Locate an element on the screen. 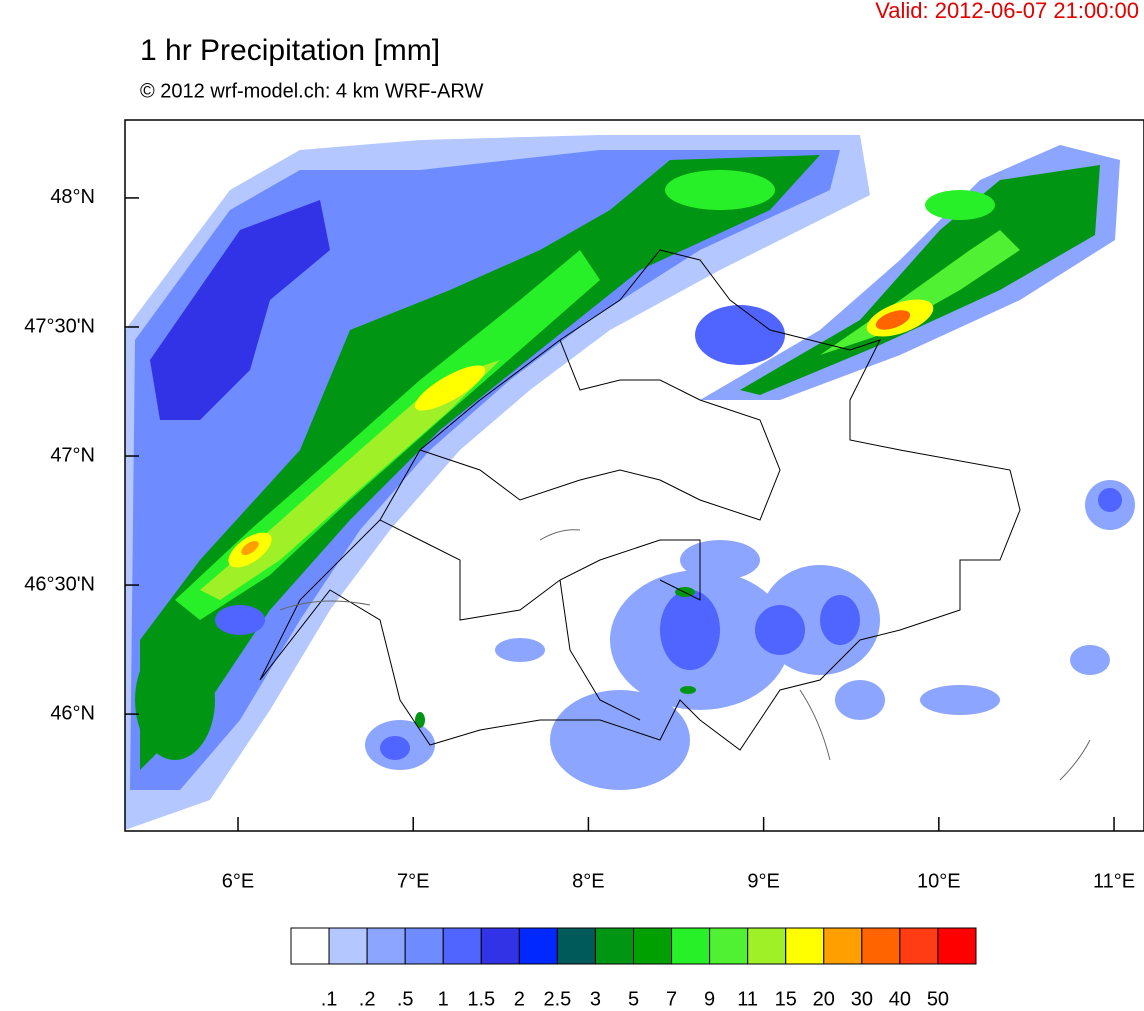  x-tick-label: 10°E is located at coordinates (939, 881).